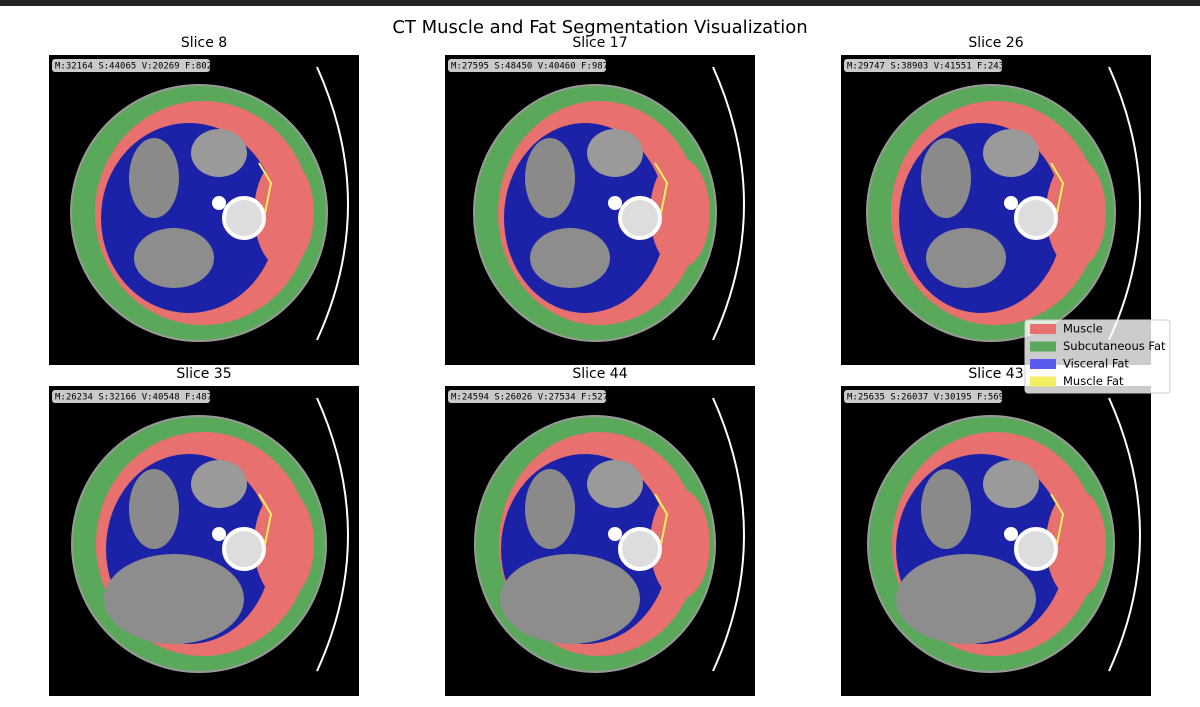  Describe the element at coordinates (133, 398) in the screenshot. I see `stats-label: M:26234 S:32166 V:40548 F:487` at that location.